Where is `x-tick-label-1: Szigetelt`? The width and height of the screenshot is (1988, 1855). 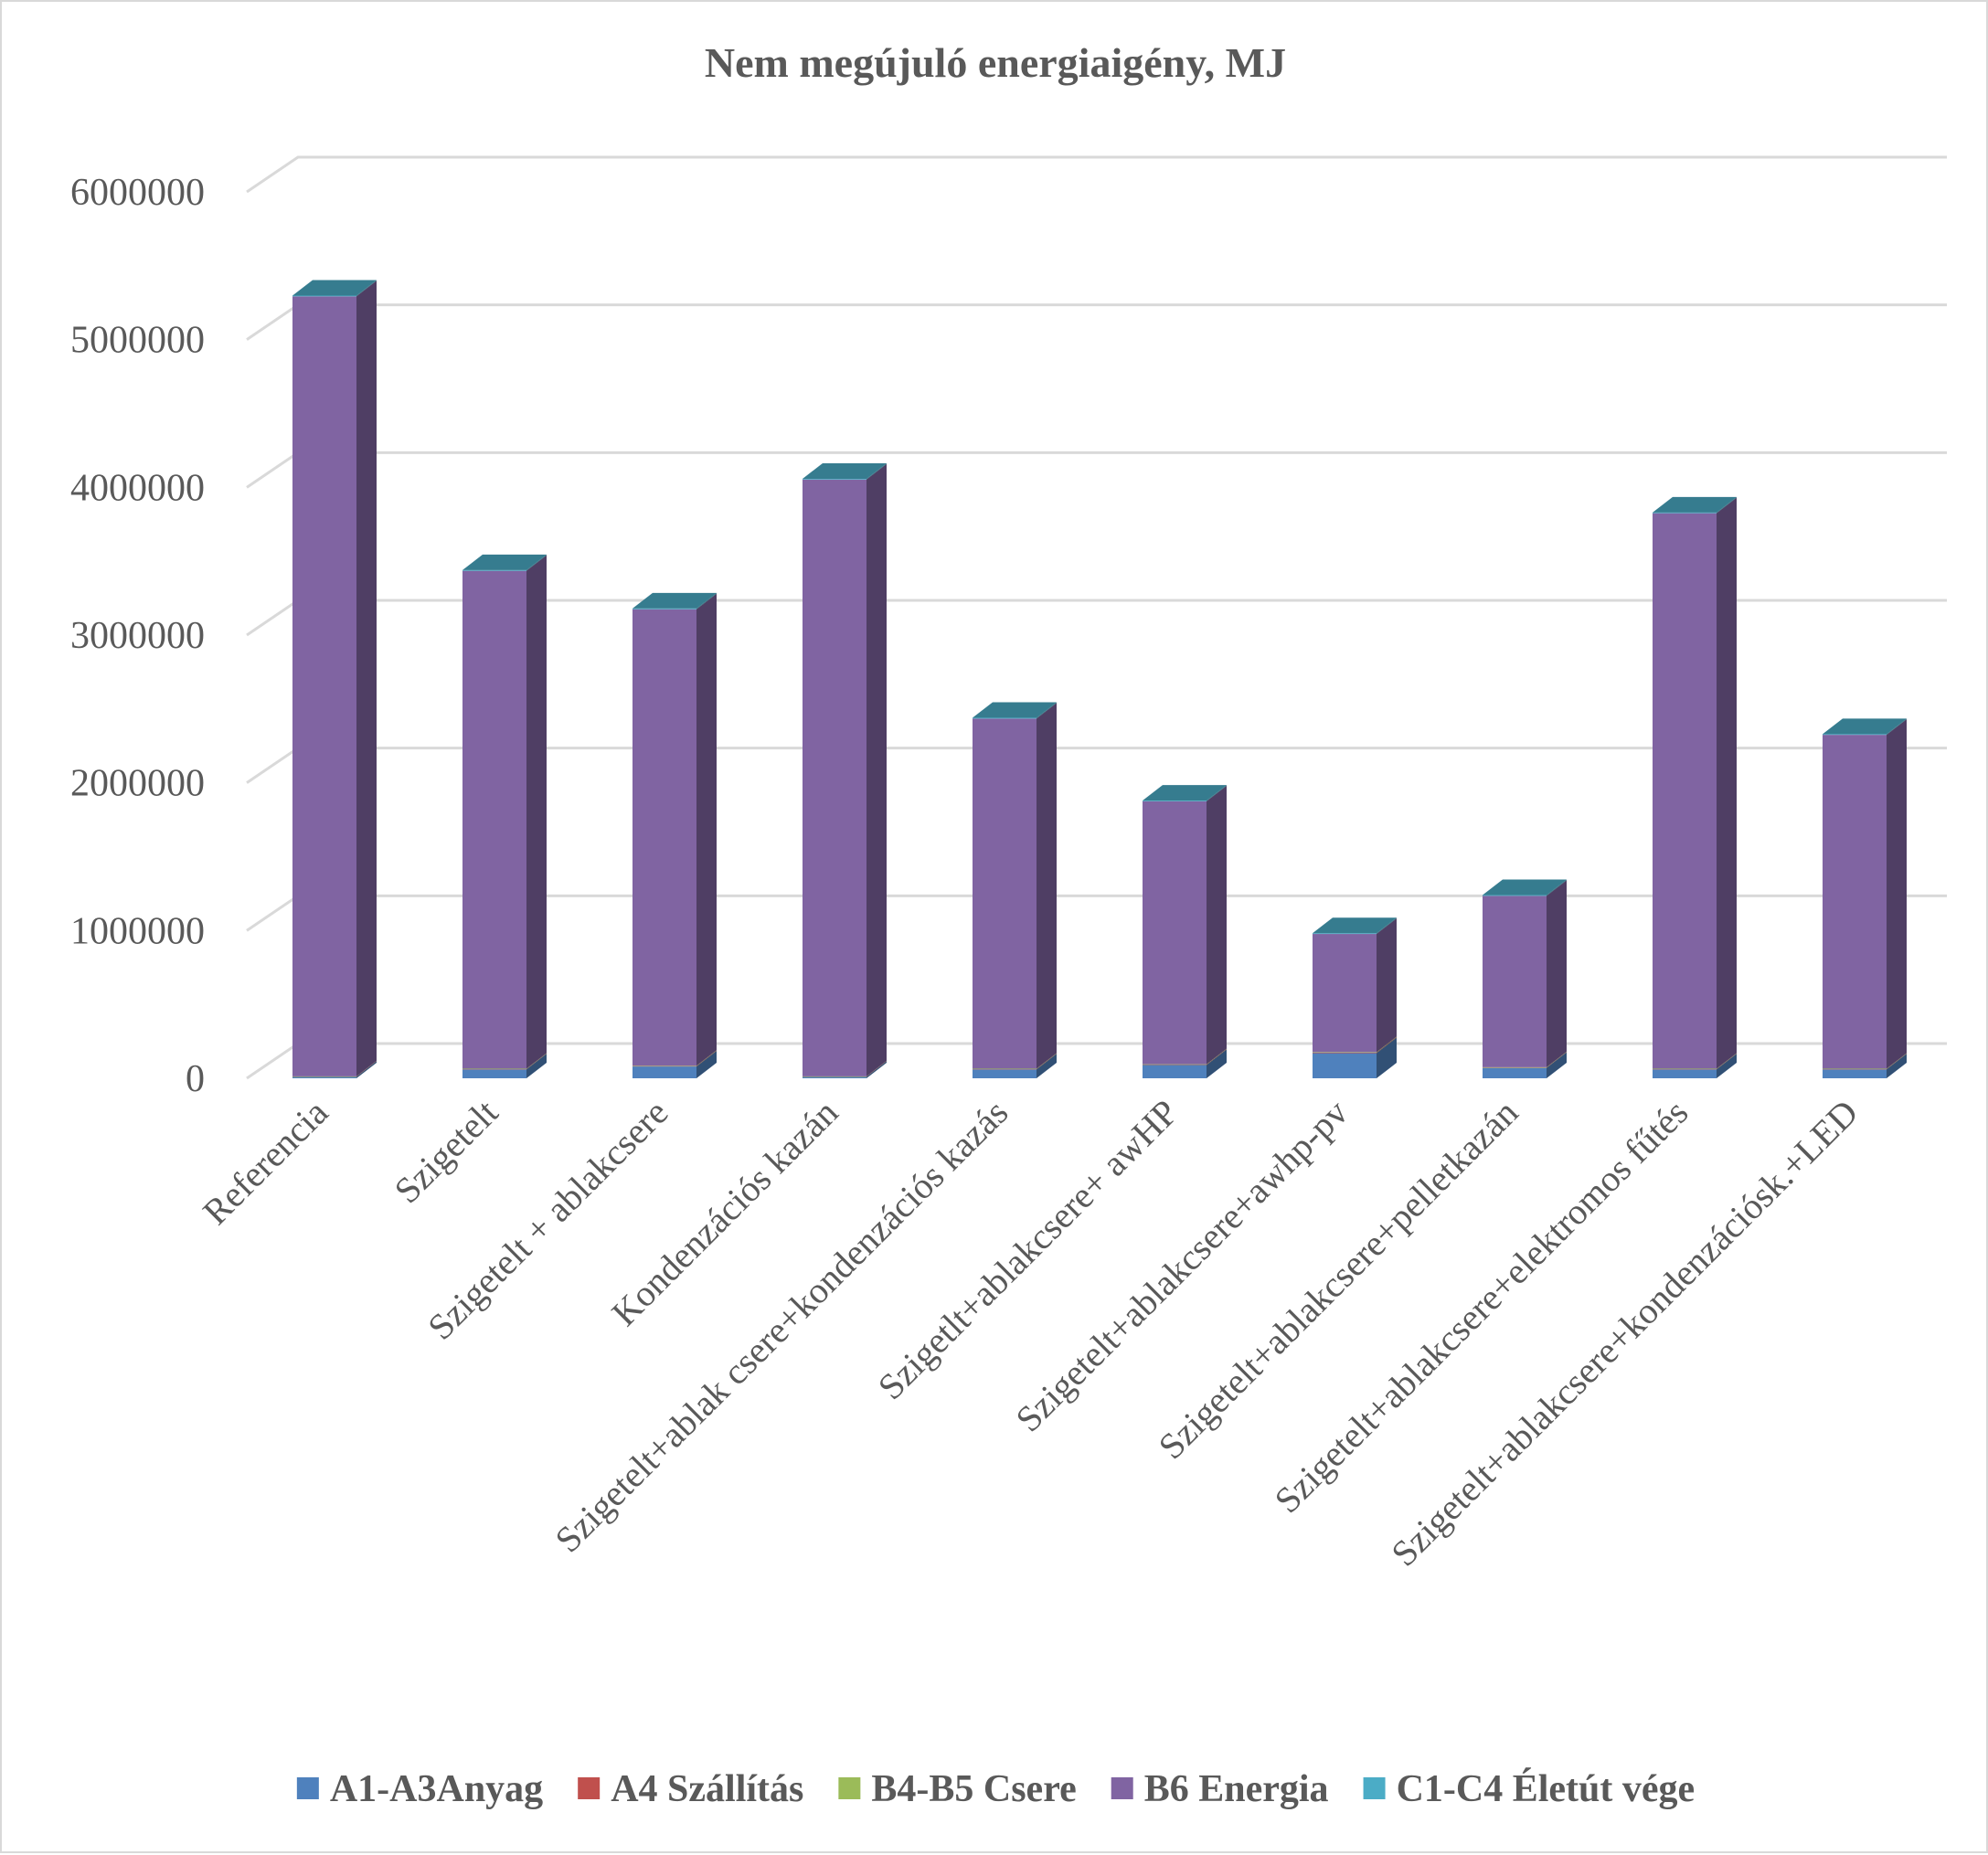
x-tick-label-1: Szigetelt is located at coordinates (446, 1152).